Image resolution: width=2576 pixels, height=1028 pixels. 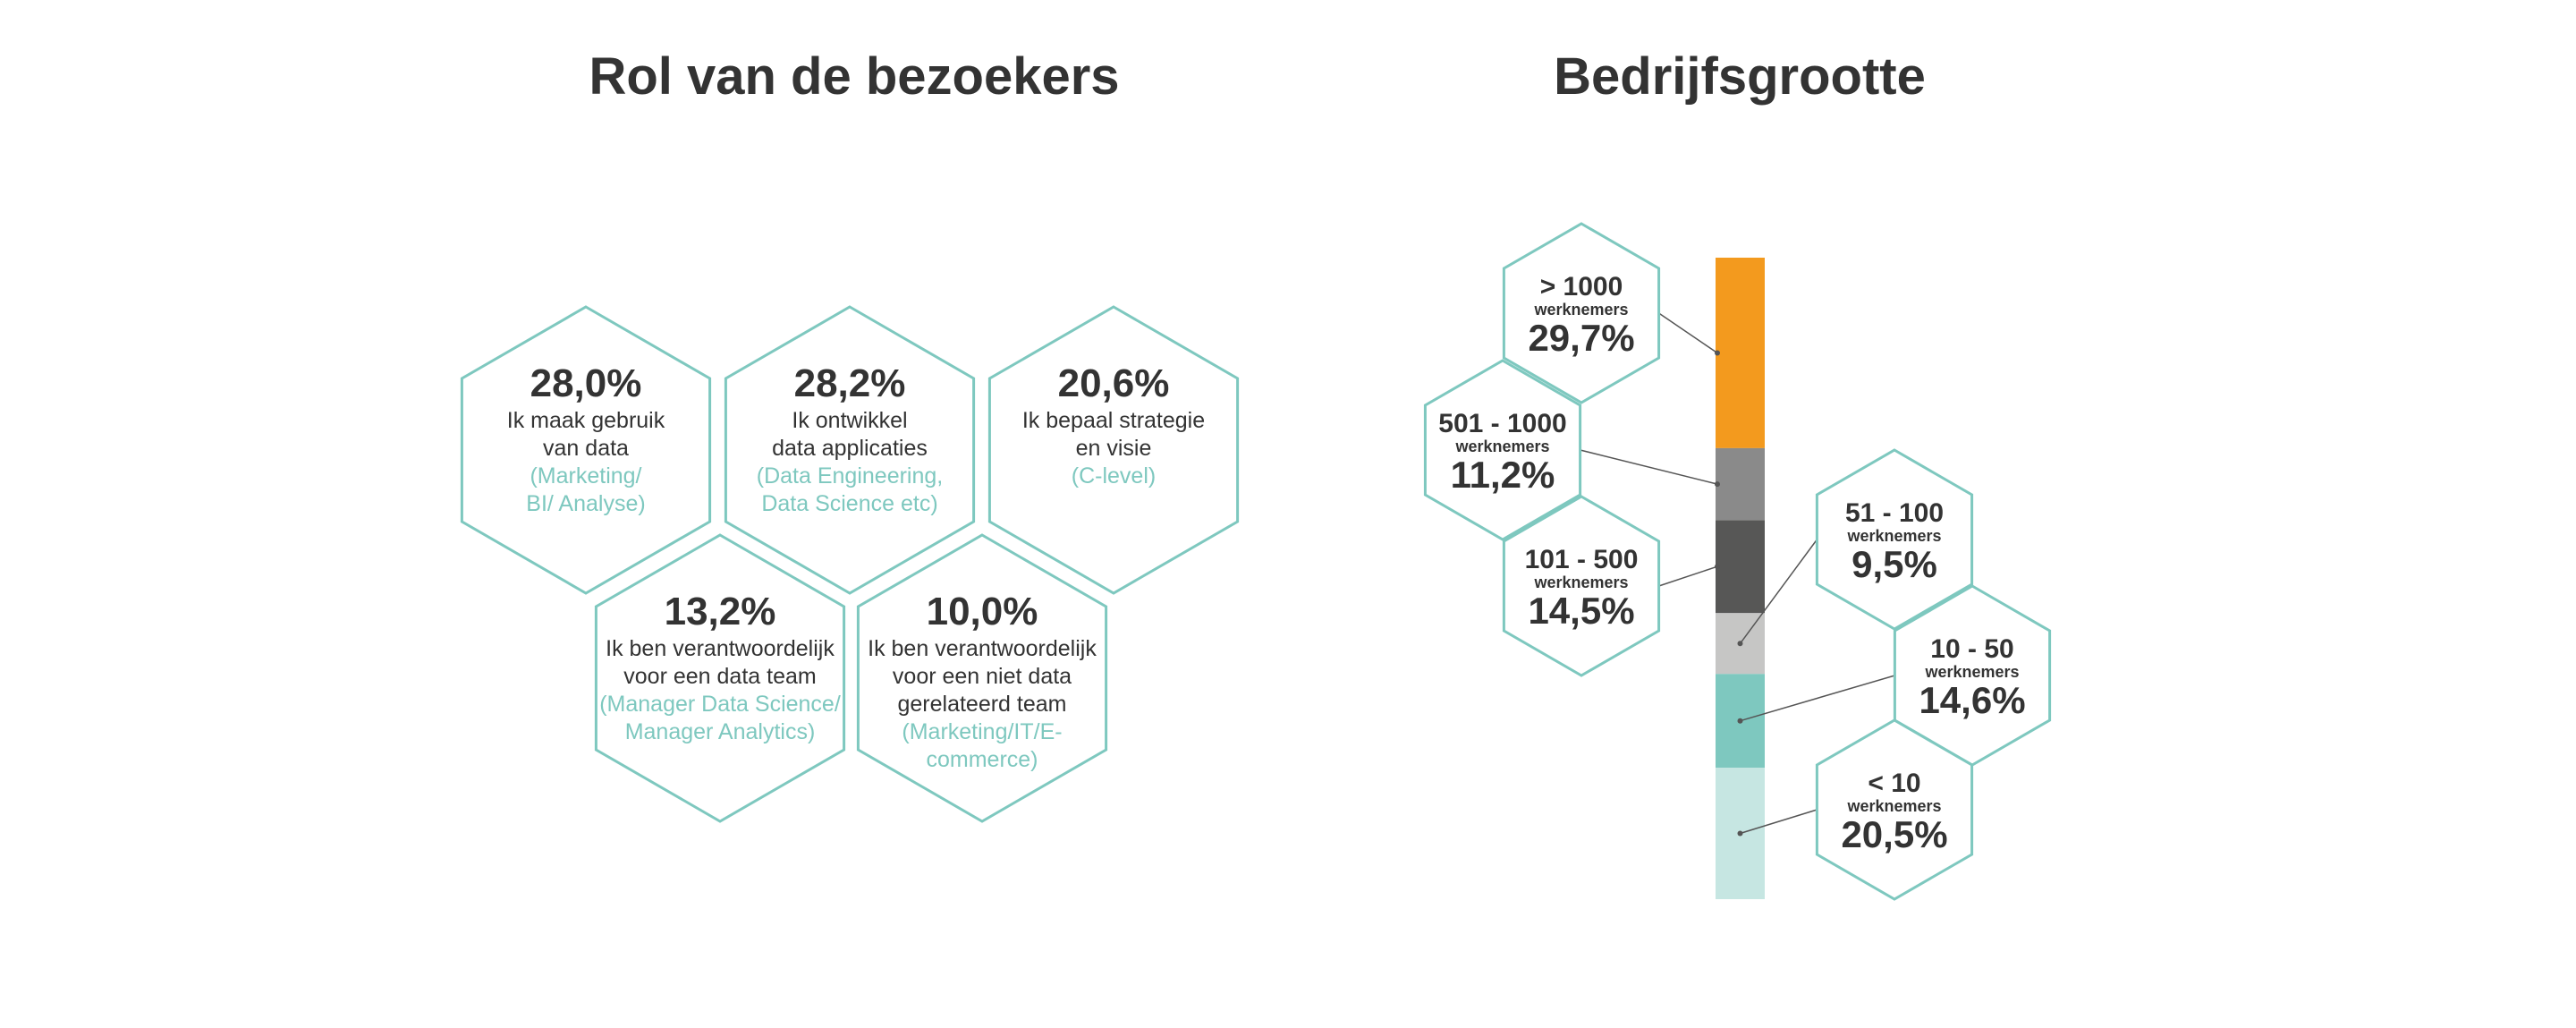 What do you see at coordinates (1582, 559) in the screenshot?
I see `size-range-label: 101 - 500` at bounding box center [1582, 559].